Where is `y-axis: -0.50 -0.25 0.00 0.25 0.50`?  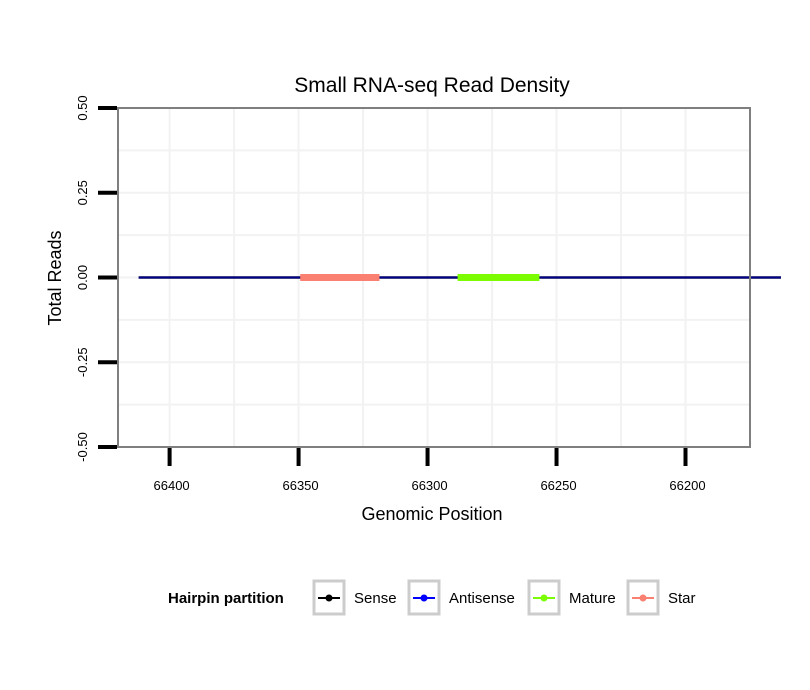
y-axis: -0.50 -0.25 0.00 0.25 0.50 is located at coordinates (96, 278).